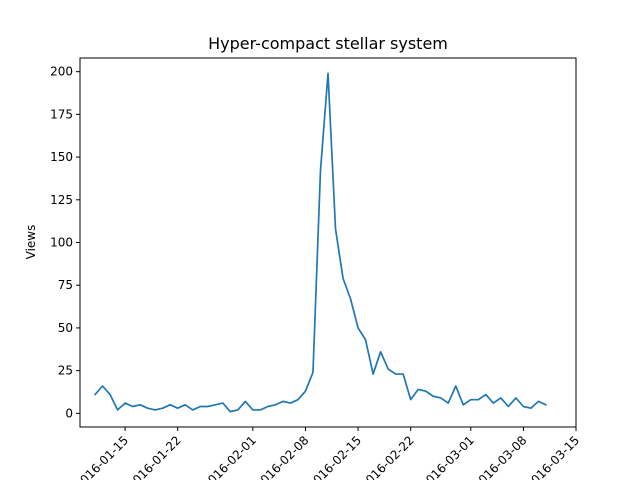 Image resolution: width=640 pixels, height=480 pixels. I want to click on x-tick-label: 2016-01-15, so click(101, 456).